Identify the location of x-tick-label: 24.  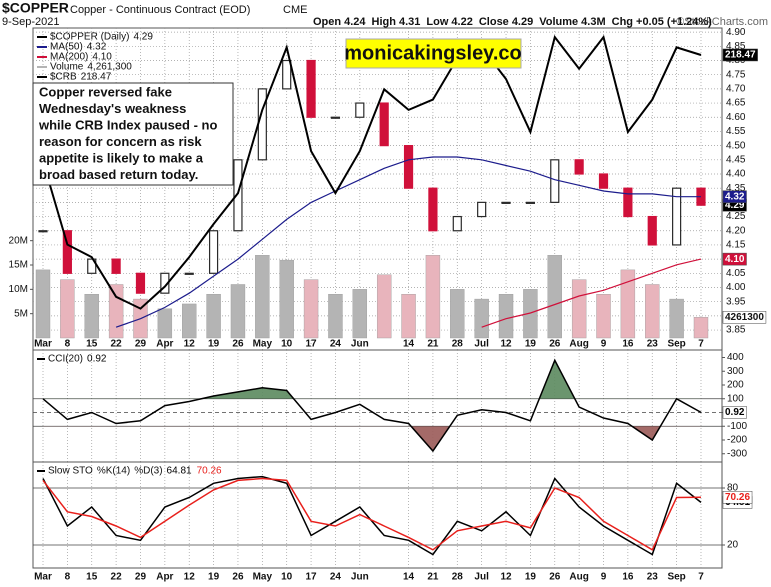
(336, 344).